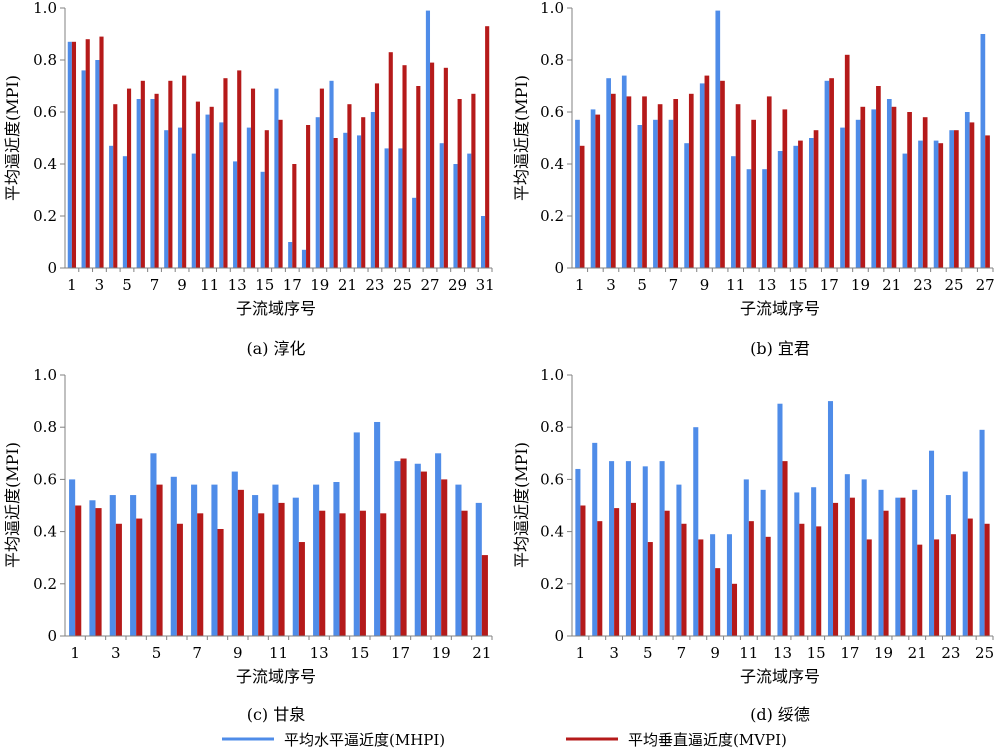 The width and height of the screenshot is (1000, 753). What do you see at coordinates (319, 285) in the screenshot?
I see `xtick-label: 19` at bounding box center [319, 285].